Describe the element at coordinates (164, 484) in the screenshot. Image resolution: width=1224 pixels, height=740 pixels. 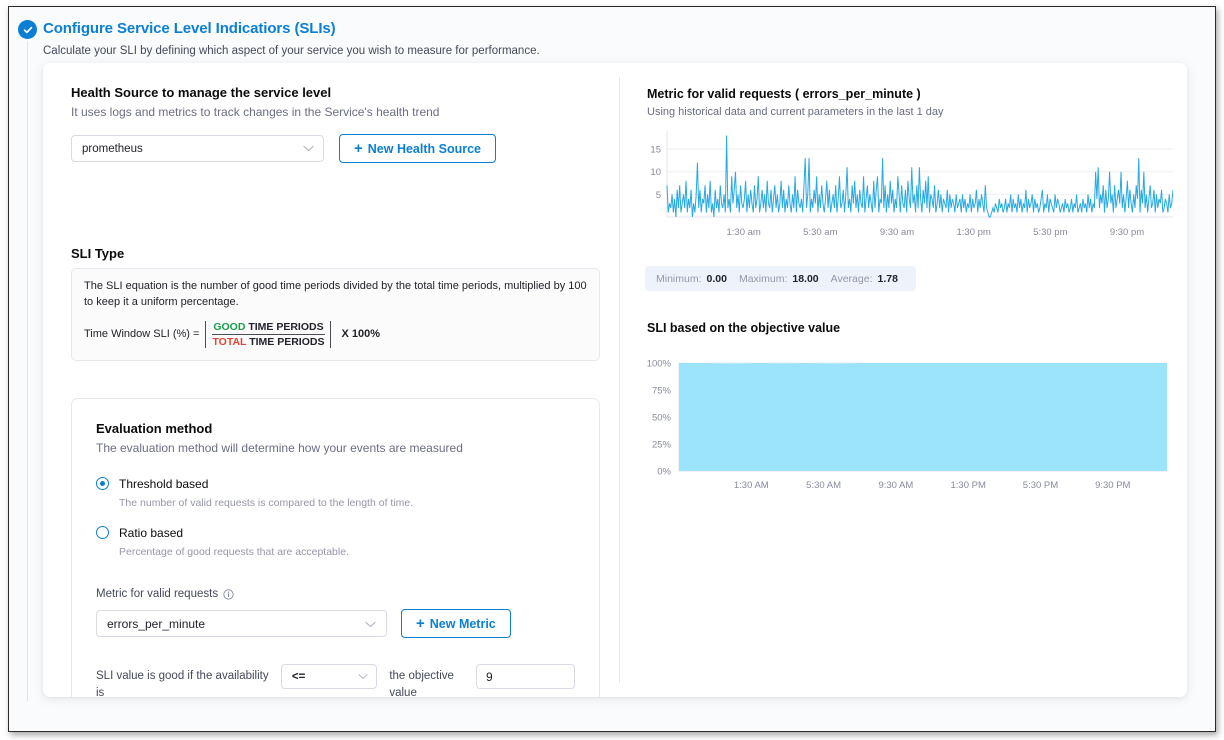
I see `radio-threshold-label: Threshold based` at that location.